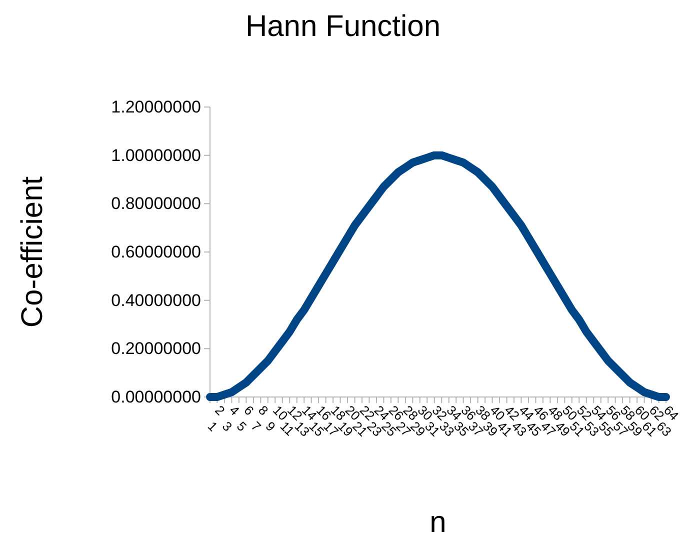  Describe the element at coordinates (264, 410) in the screenshot. I see `x-tick-label: 8` at that location.